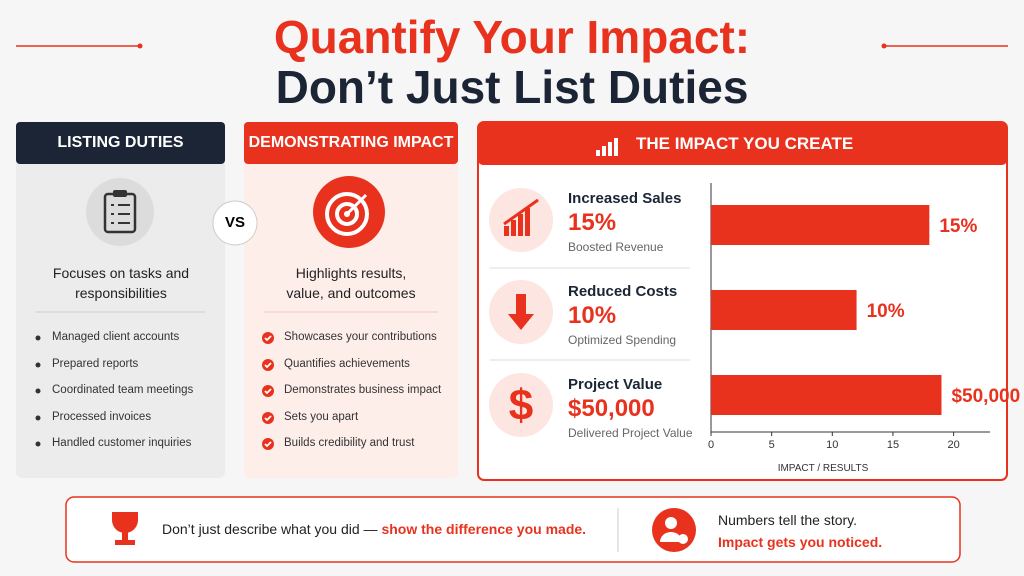 This screenshot has height=576, width=1024. I want to click on list-item: Prepared reports, so click(95, 364).